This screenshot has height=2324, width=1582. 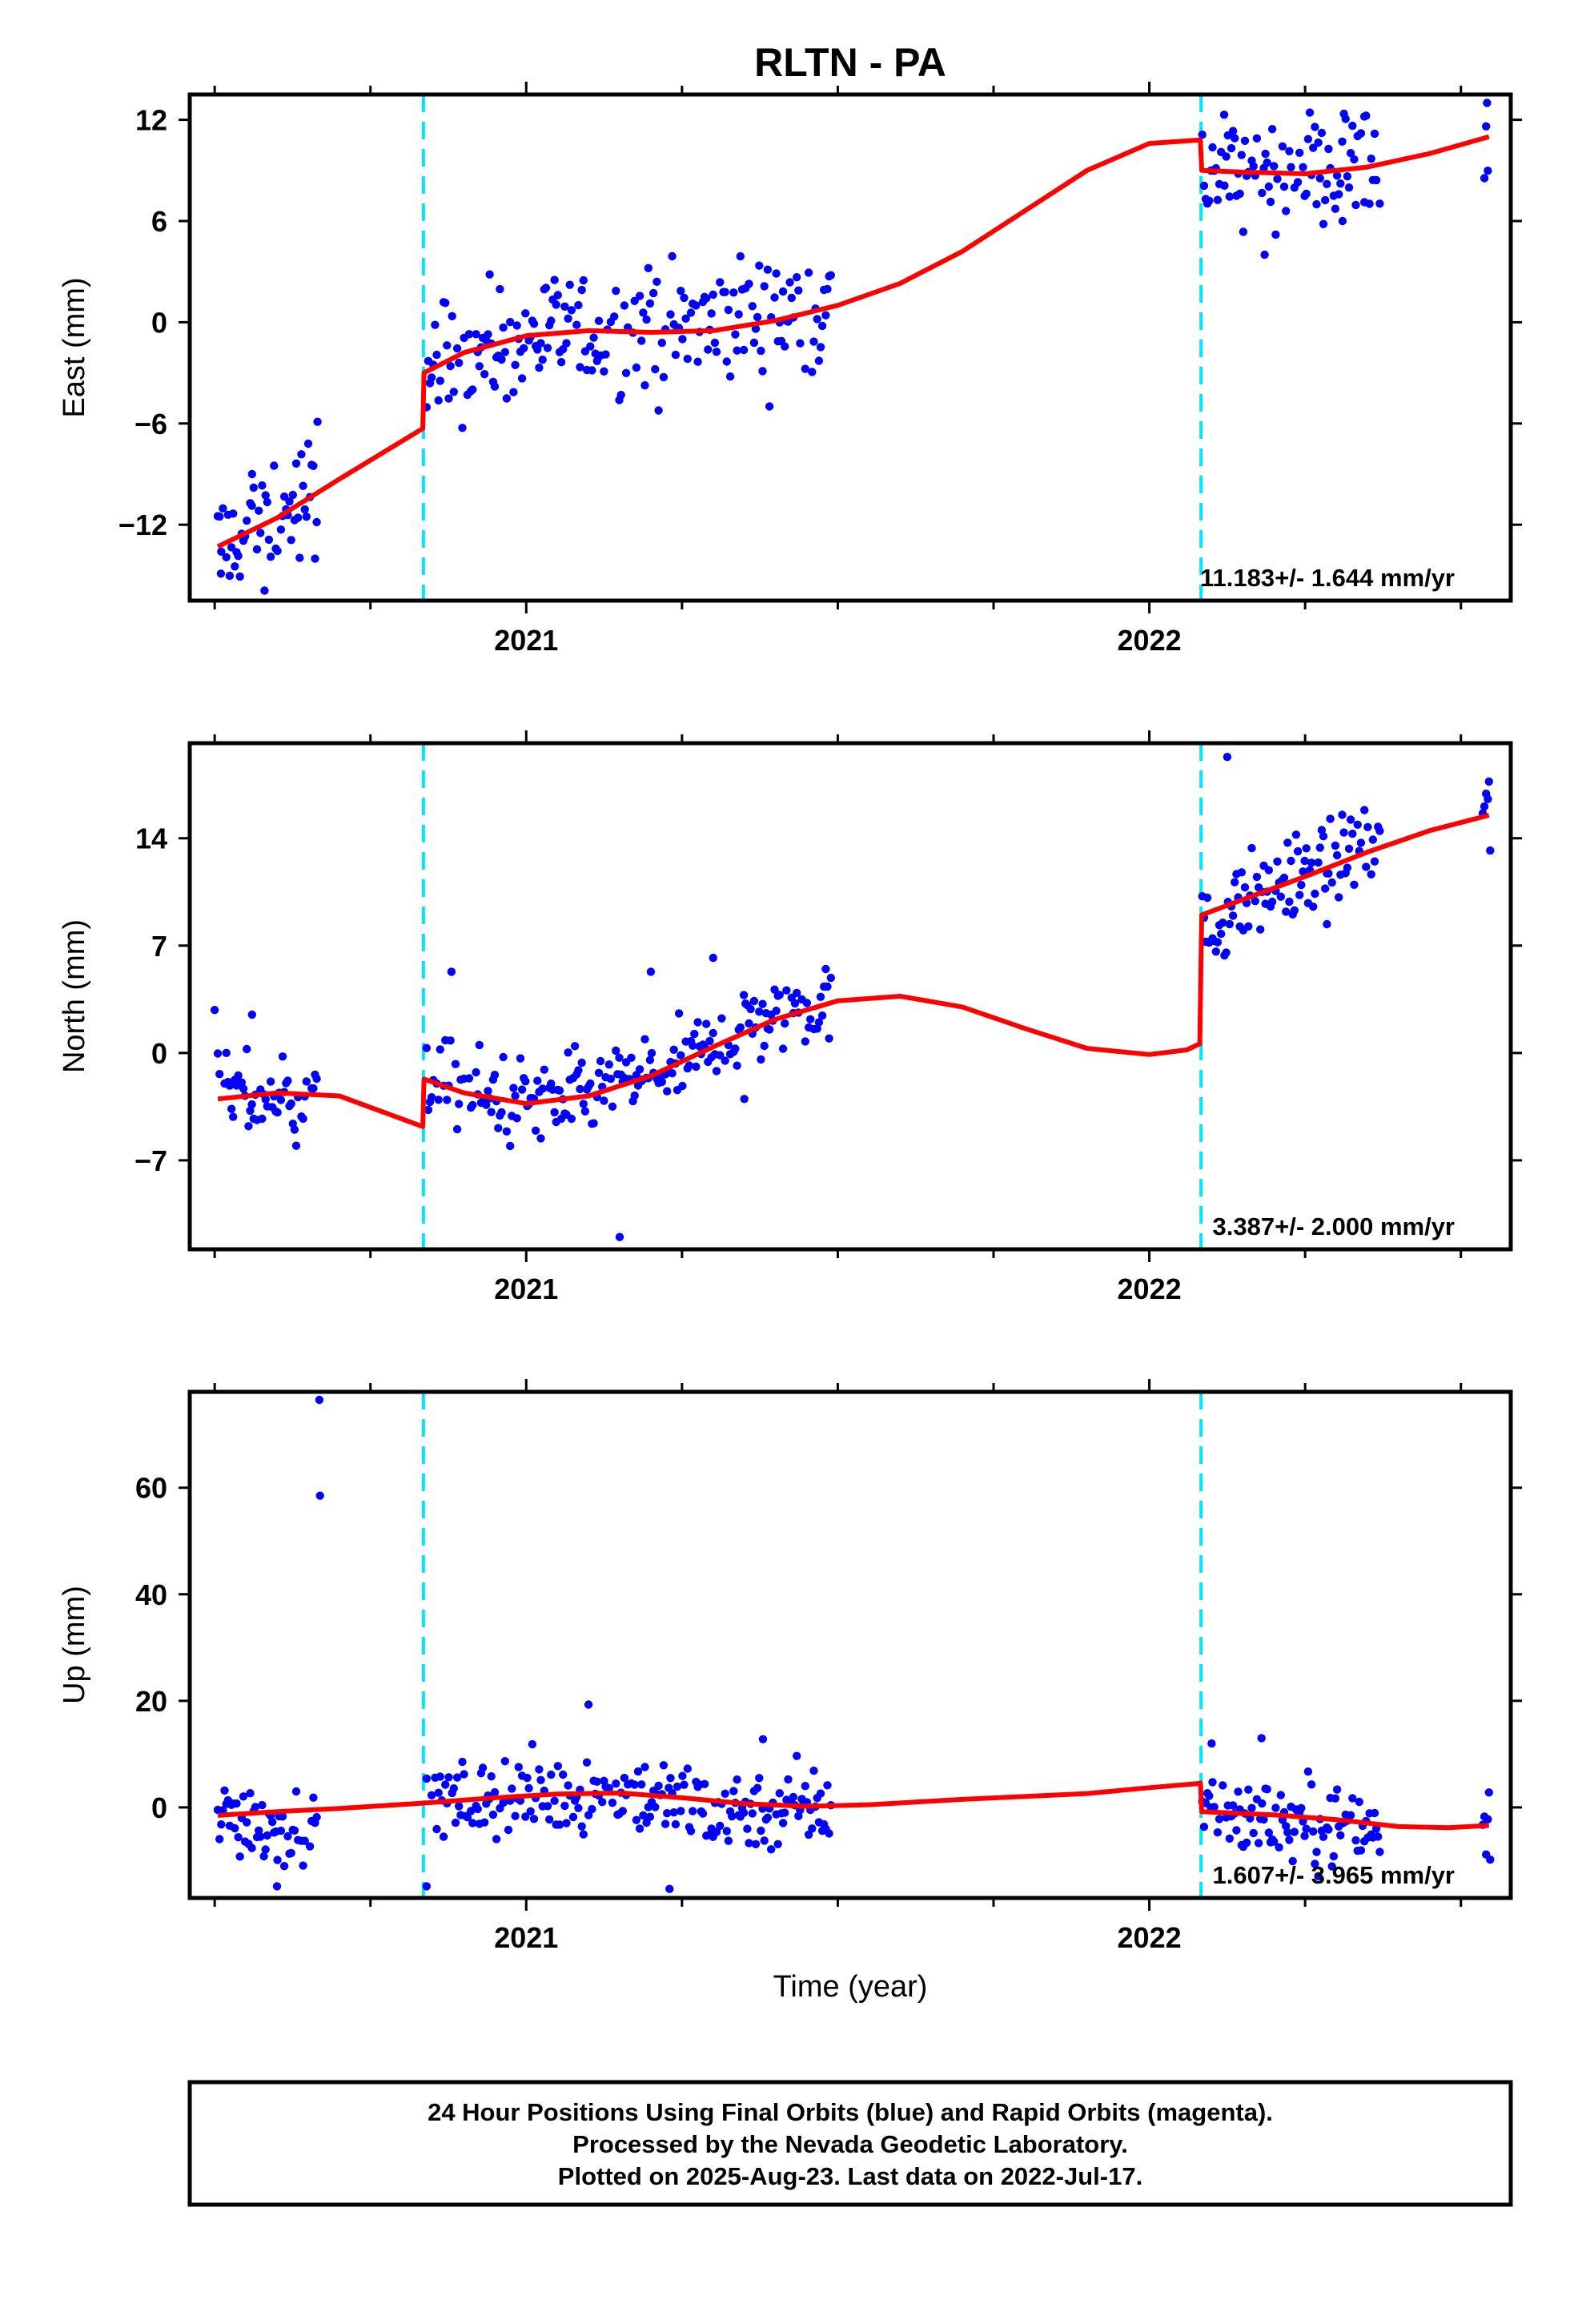 What do you see at coordinates (1328, 578) in the screenshot?
I see `velocity-rate-label: 11.183+/- 1.644 mm/yr` at bounding box center [1328, 578].